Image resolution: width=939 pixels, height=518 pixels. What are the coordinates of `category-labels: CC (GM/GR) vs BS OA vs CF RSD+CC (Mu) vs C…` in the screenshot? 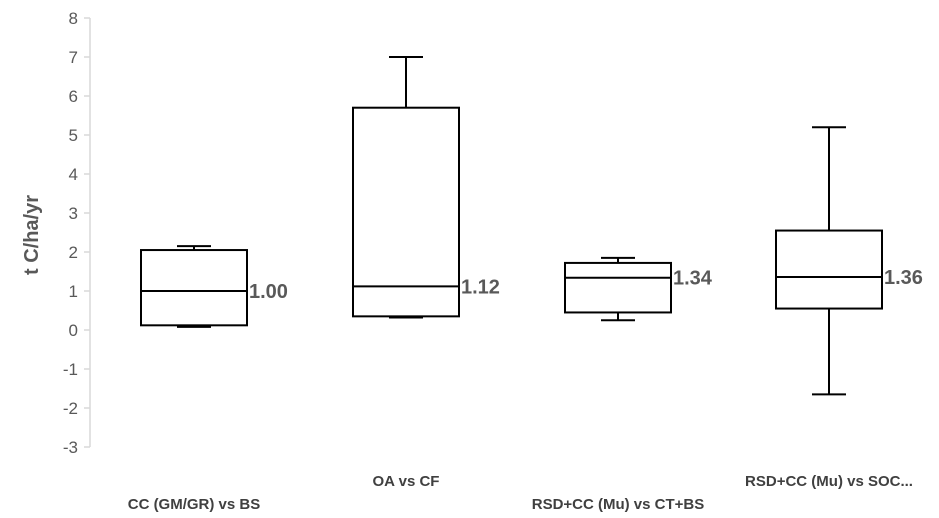 It's located at (520, 493).